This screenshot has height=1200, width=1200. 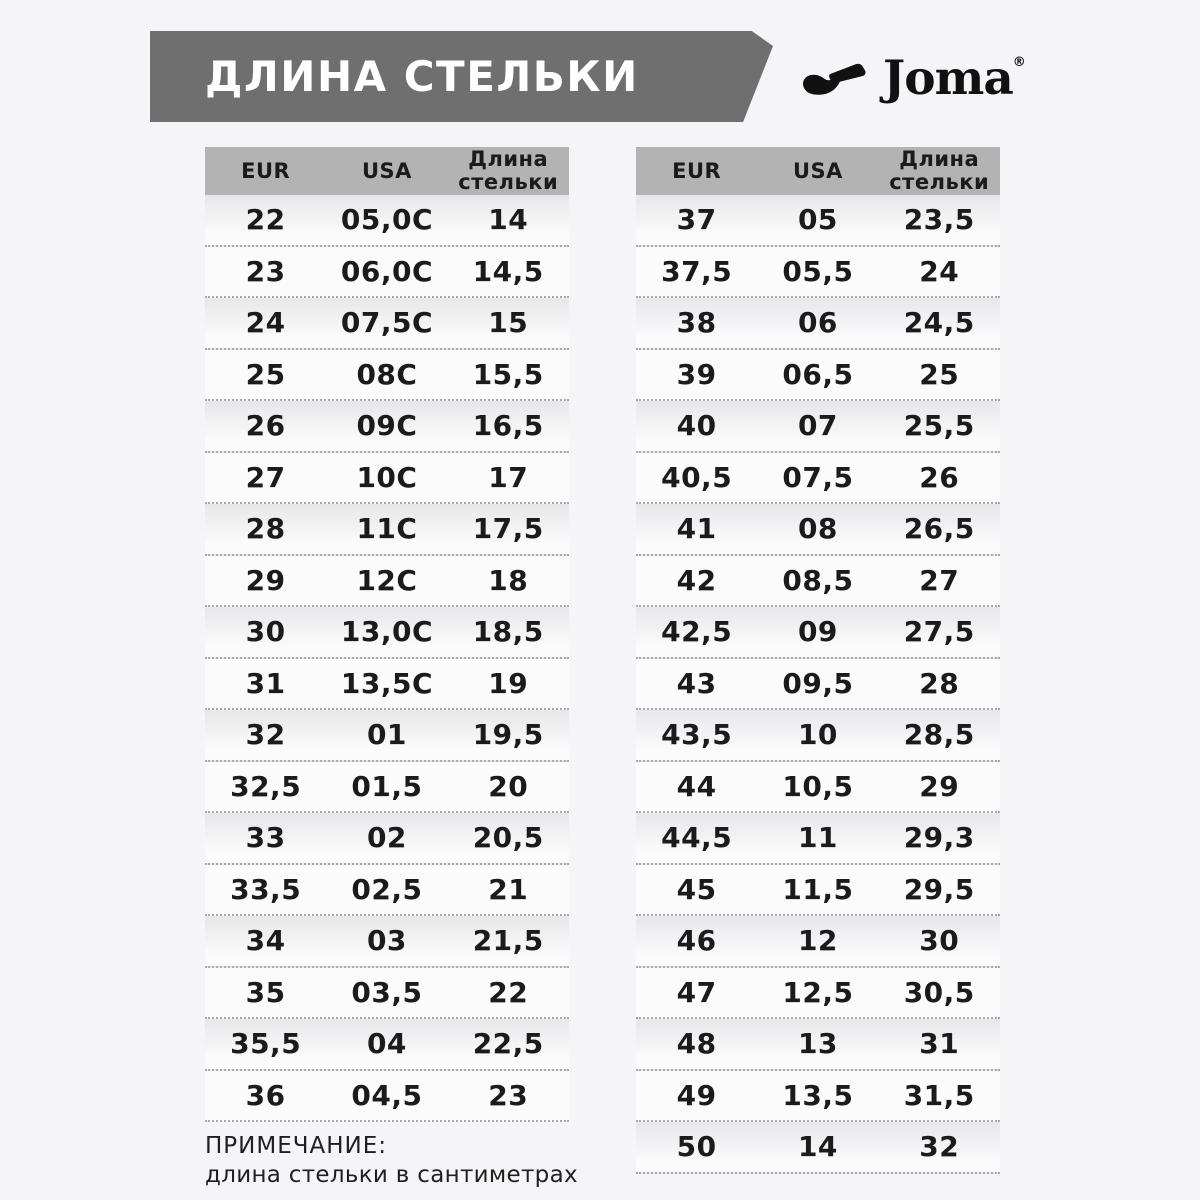 What do you see at coordinates (387, 1096) in the screenshot?
I see `table-row: 36 04,5 23` at bounding box center [387, 1096].